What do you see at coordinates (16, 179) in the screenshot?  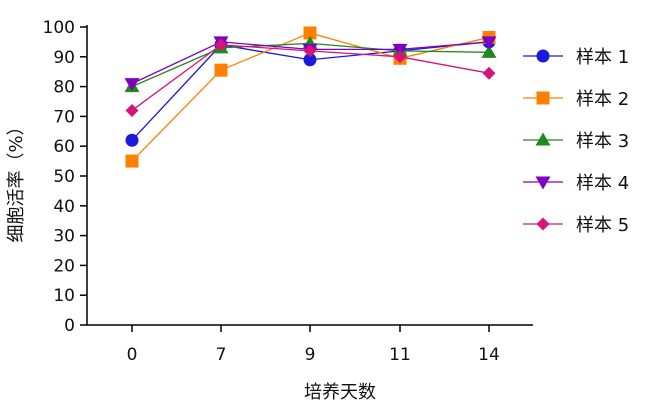 I see `y-axis-title: 细胞活率（%）` at bounding box center [16, 179].